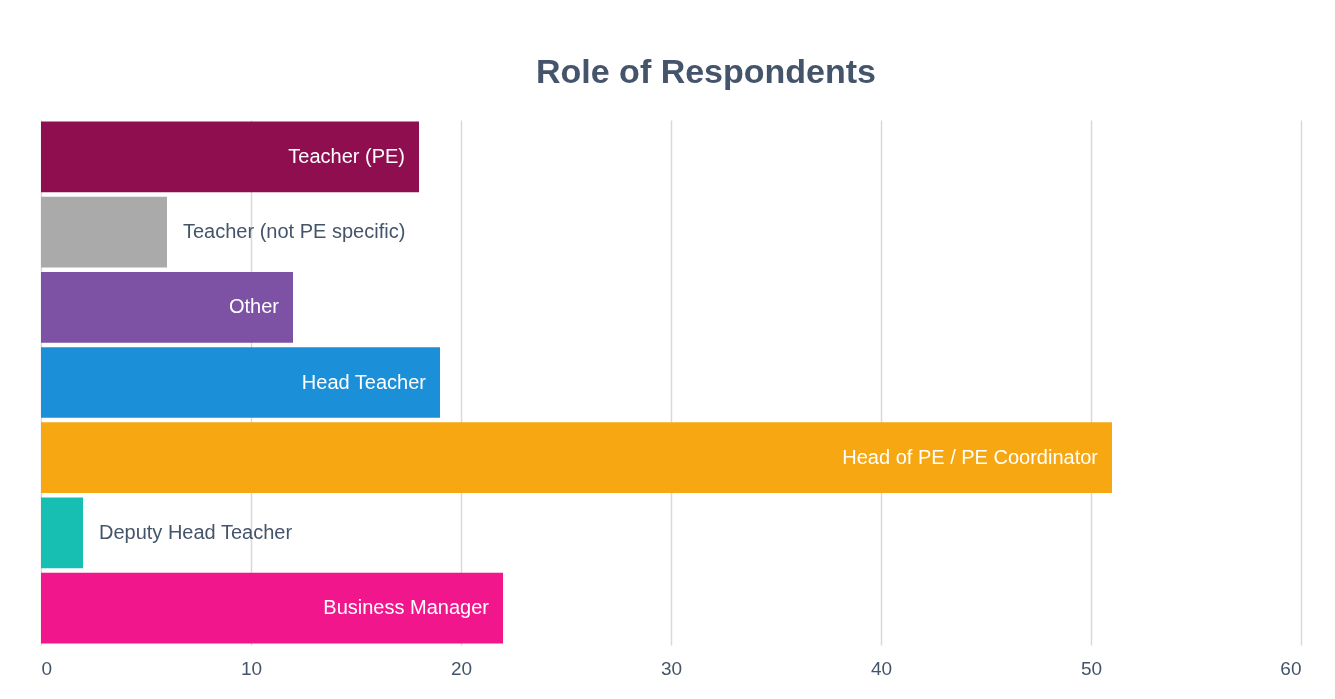 This screenshot has height=699, width=1335. What do you see at coordinates (346, 155) in the screenshot?
I see `y-tick-label: Teacher (PE)` at bounding box center [346, 155].